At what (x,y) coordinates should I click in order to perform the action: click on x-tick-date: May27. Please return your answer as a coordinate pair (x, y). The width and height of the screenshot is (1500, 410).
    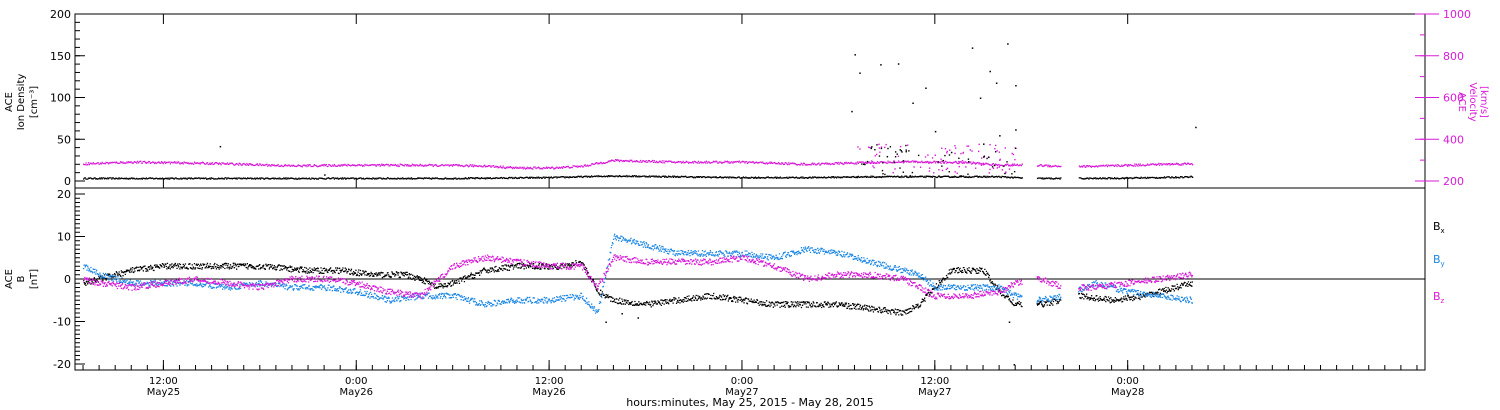
    Looking at the image, I should click on (934, 392).